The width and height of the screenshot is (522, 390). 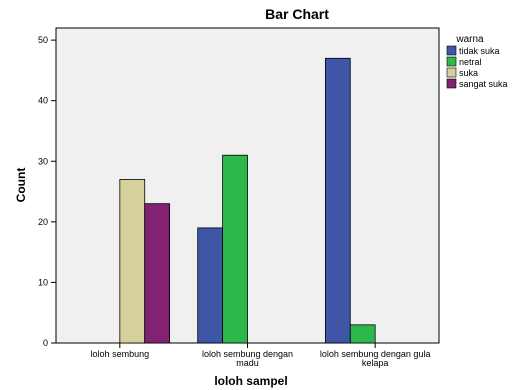 What do you see at coordinates (43, 282) in the screenshot?
I see `y-tick-label: 10` at bounding box center [43, 282].